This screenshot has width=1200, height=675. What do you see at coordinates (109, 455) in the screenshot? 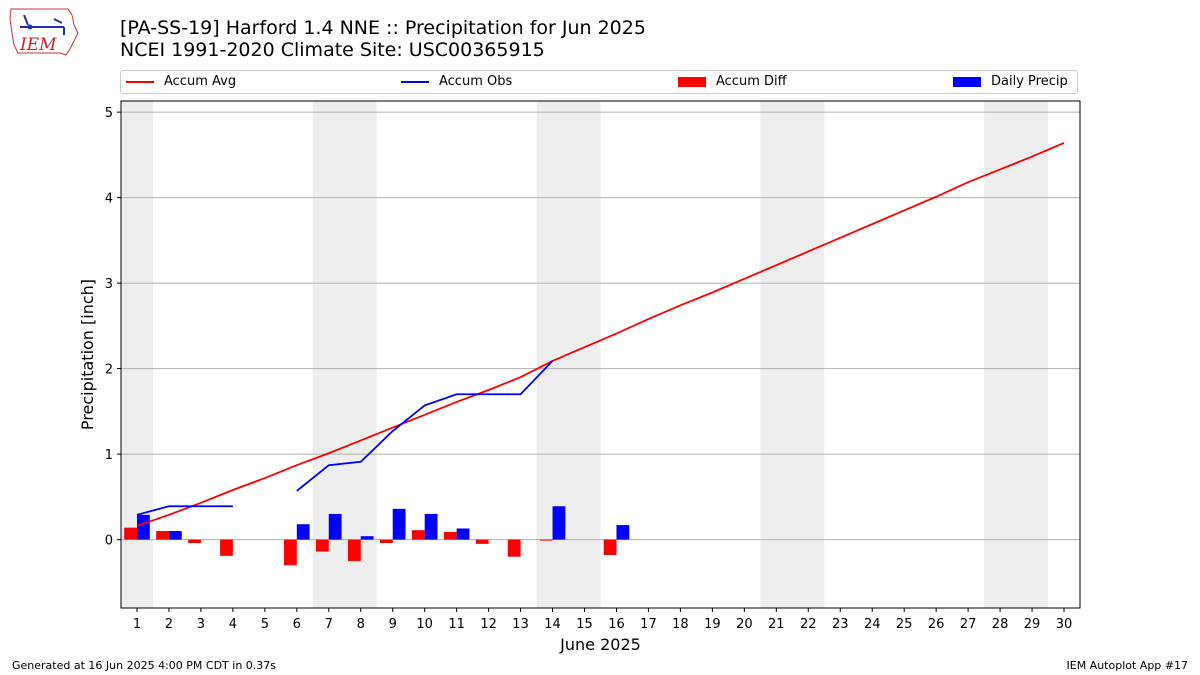
I see `y-tick-label: 1` at bounding box center [109, 455].